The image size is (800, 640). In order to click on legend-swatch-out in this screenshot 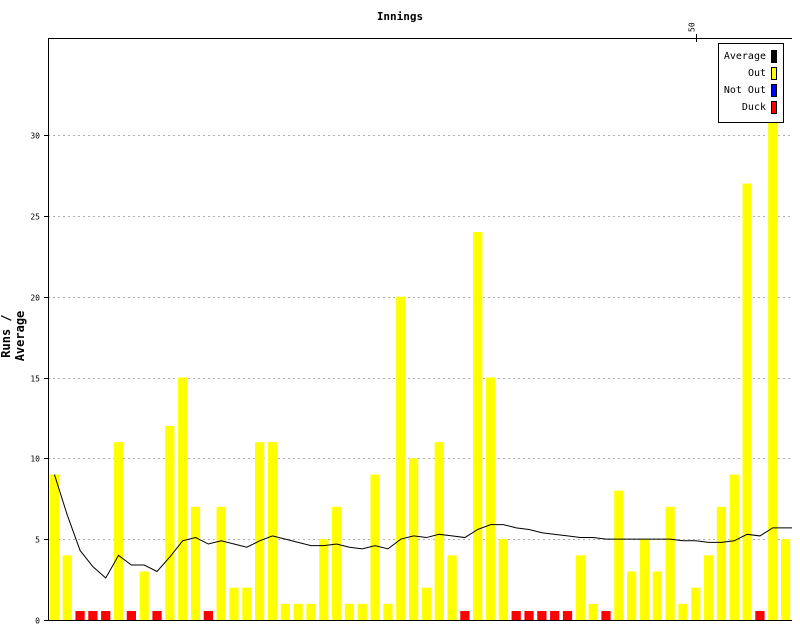, I will do `click(774, 73)`.